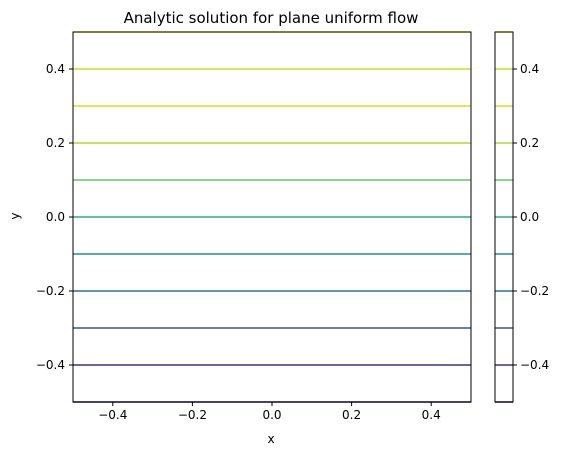 This screenshot has width=566, height=455. Describe the element at coordinates (271, 415) in the screenshot. I see `x-tick-label: 0.0` at that location.